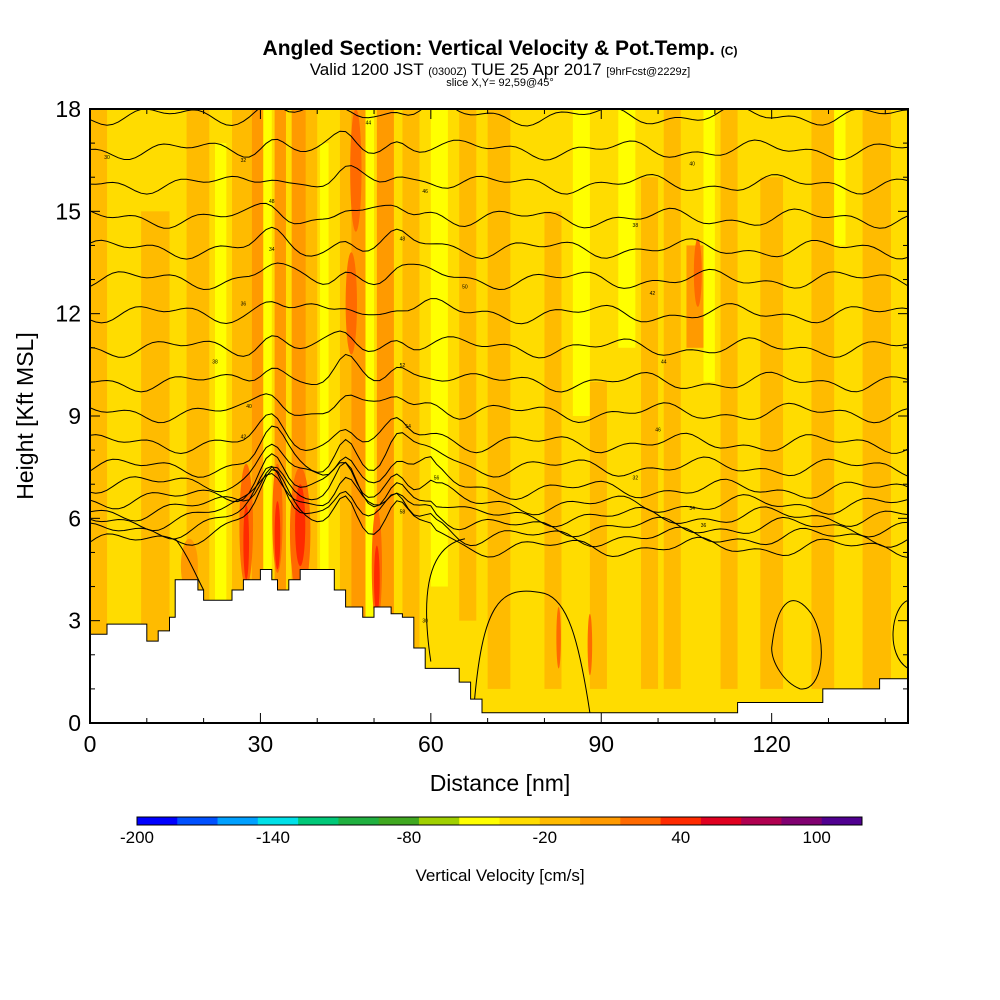 This screenshot has height=1000, width=1000. I want to click on y-tick-label: 18, so click(68, 109).